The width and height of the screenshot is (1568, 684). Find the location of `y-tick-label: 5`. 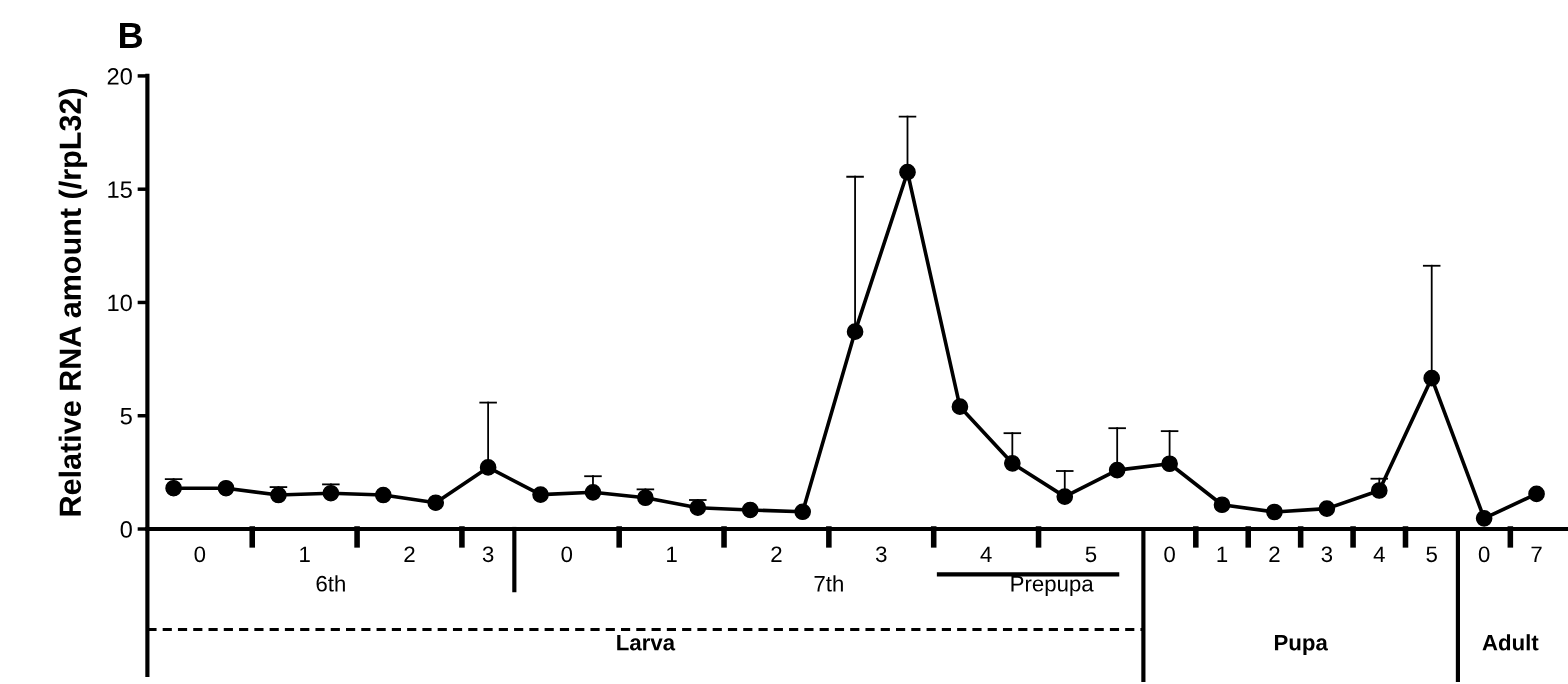

y-tick-label: 5 is located at coordinates (126, 416).